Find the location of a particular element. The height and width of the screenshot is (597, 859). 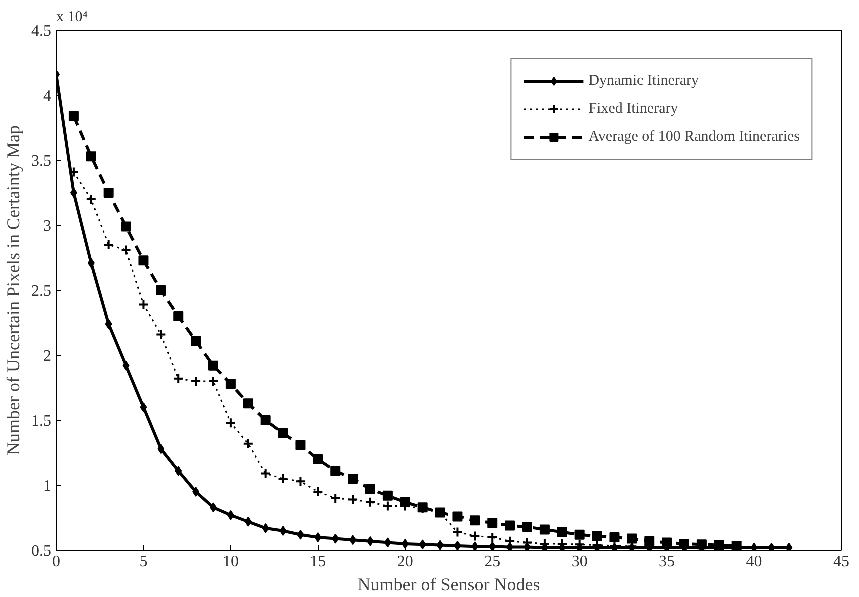

x-tick-label: 5 is located at coordinates (144, 562).